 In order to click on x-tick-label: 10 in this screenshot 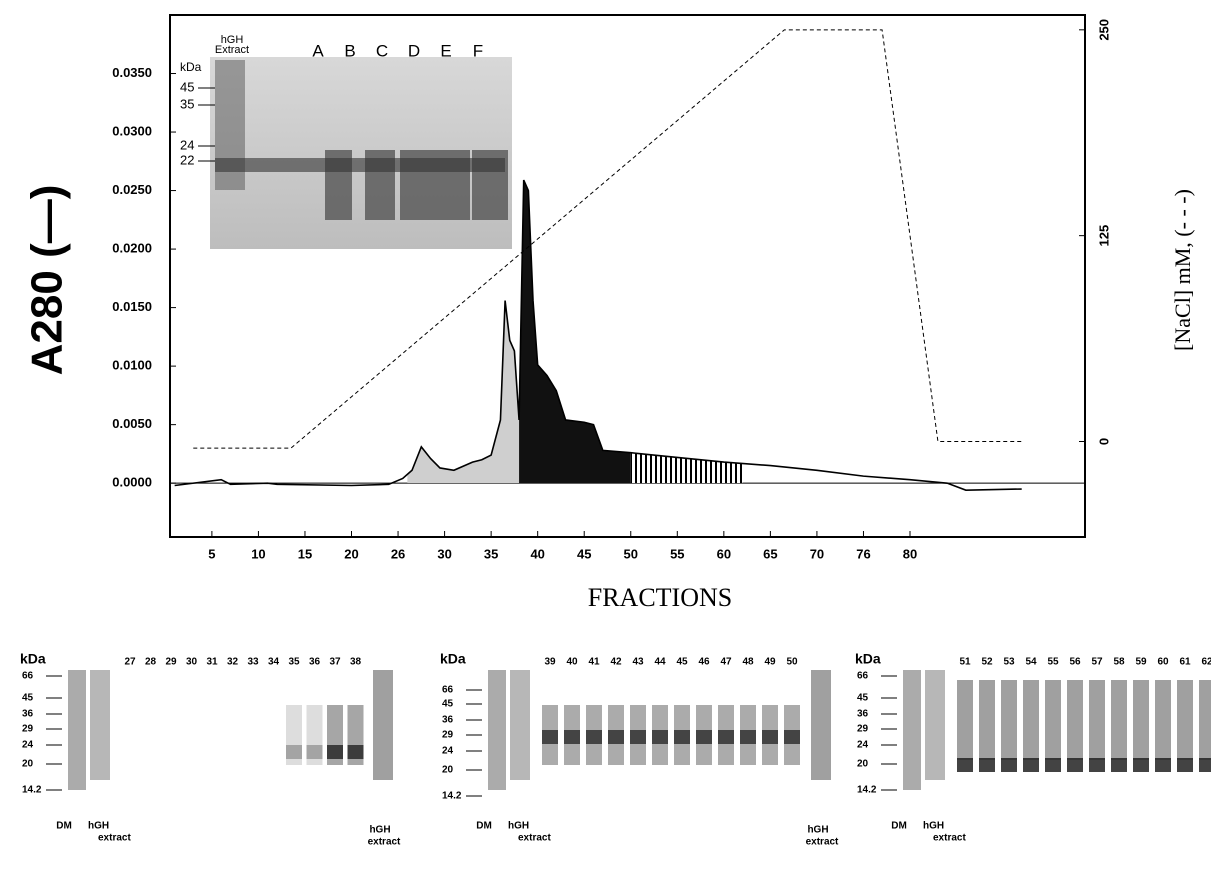, I will do `click(258, 553)`.